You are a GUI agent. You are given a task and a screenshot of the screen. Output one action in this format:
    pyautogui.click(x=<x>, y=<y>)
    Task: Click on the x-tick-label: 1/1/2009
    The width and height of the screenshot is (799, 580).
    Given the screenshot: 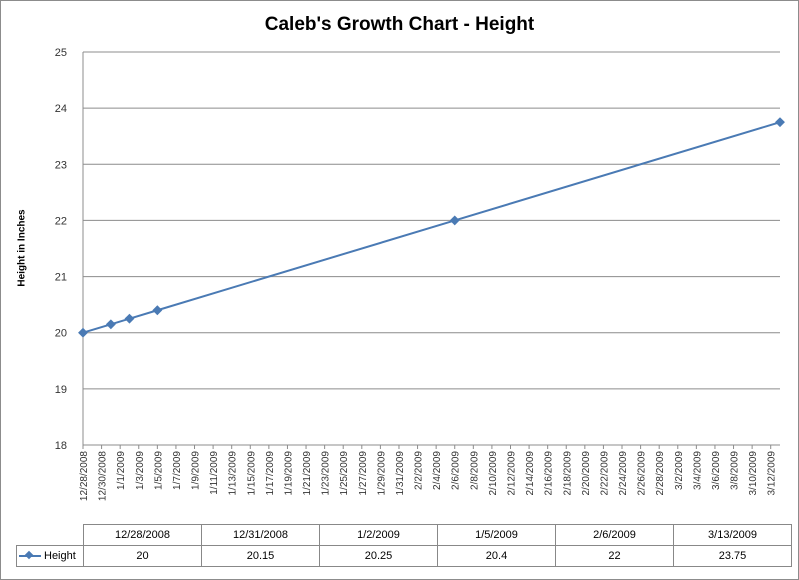 What is the action you would take?
    pyautogui.click(x=121, y=470)
    